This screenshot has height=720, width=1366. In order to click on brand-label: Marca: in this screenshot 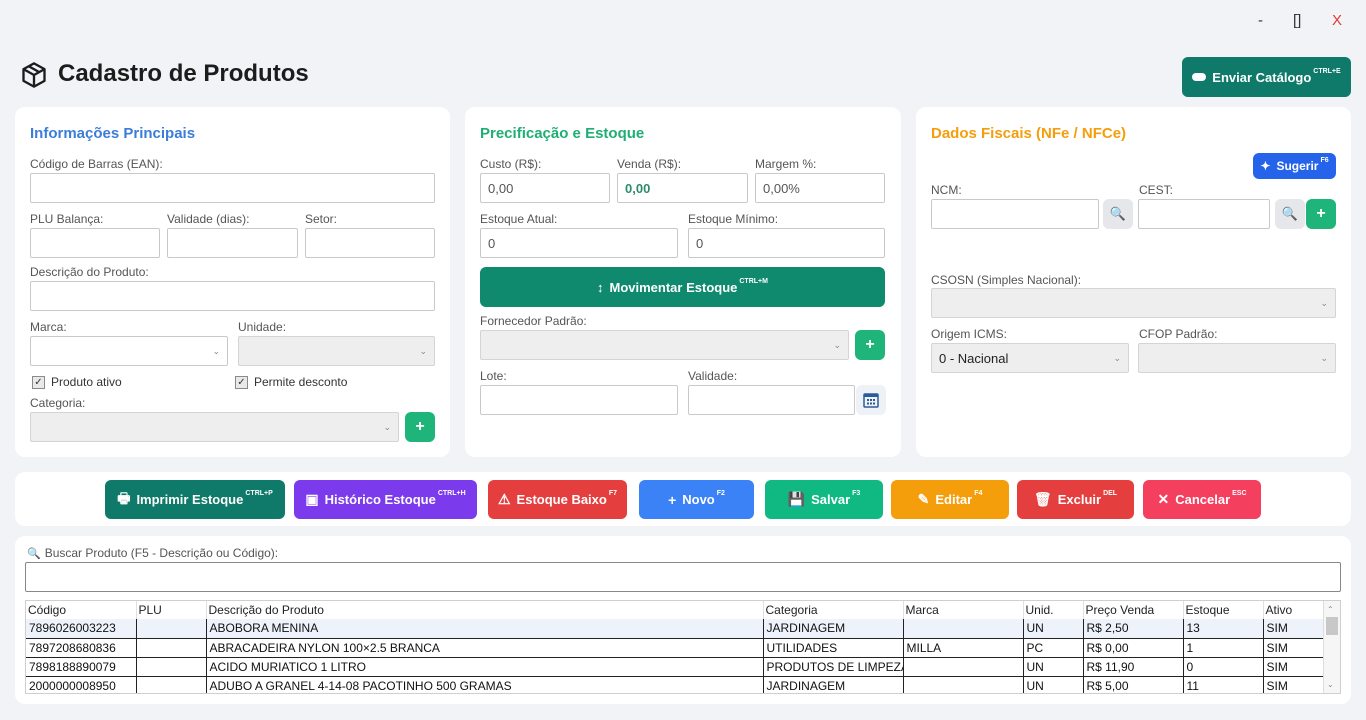, I will do `click(48, 327)`.